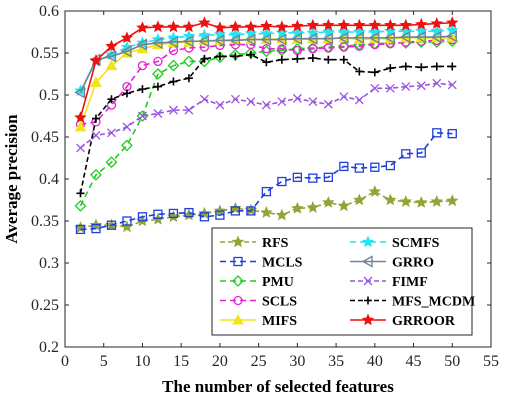  Describe the element at coordinates (375, 361) in the screenshot. I see `x-tick-label: 40` at that location.